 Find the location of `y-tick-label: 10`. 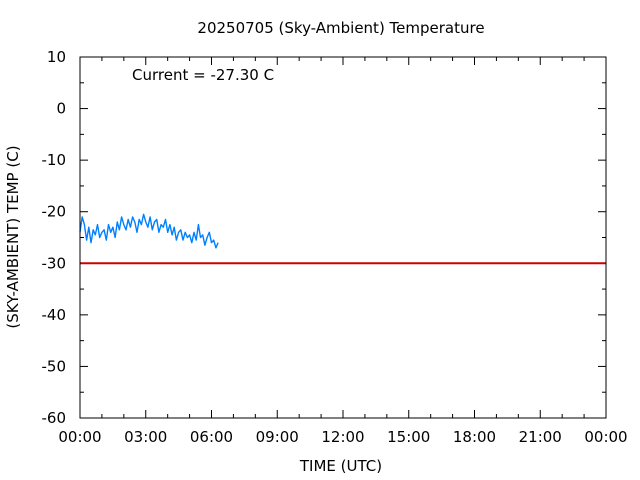

y-tick-label: 10 is located at coordinates (56, 57).